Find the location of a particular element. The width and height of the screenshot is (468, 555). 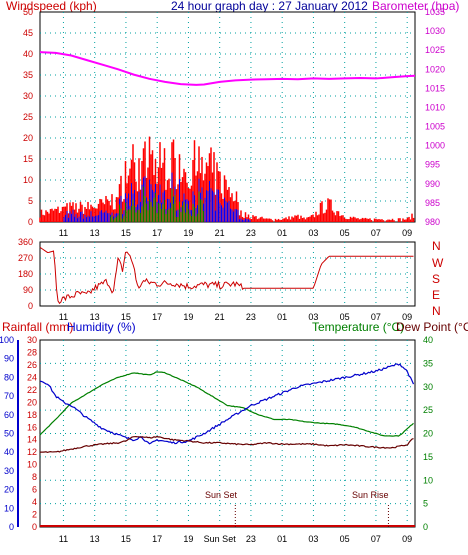

humidity-ytick-label: 28 is located at coordinates (32, 352).